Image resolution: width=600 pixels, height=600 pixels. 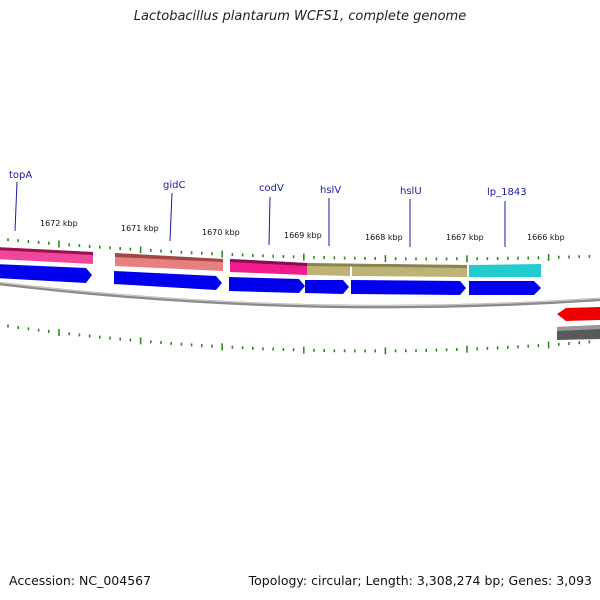 I want to click on kbp-label: 1670 kbp, so click(x=221, y=232).